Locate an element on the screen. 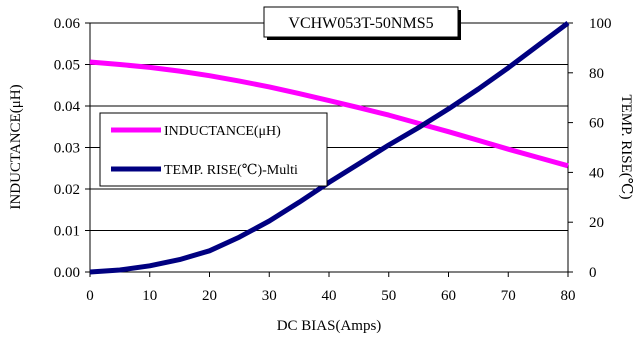 This screenshot has height=337, width=633. y-left-tick-label: 0.00 is located at coordinates (67, 273).